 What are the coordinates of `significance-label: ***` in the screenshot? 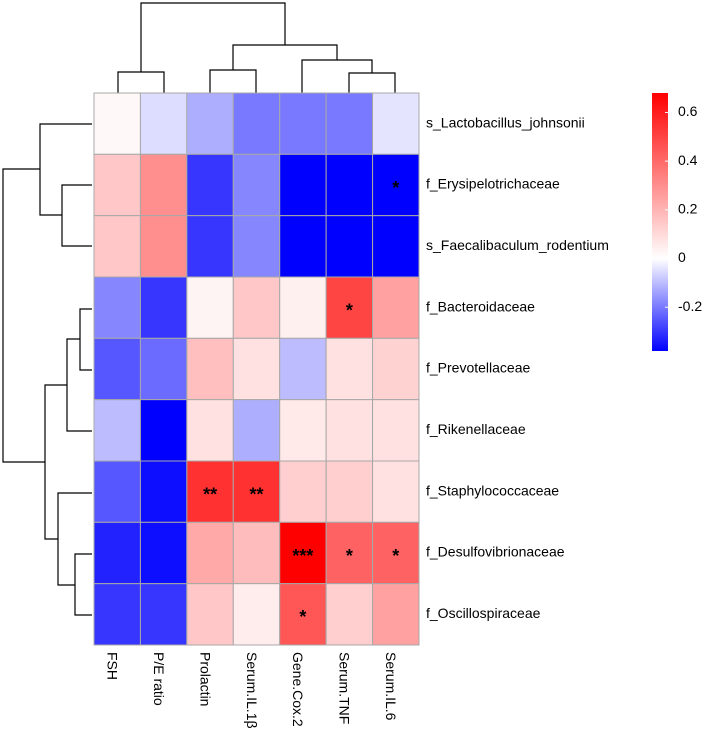 It's located at (302, 556).